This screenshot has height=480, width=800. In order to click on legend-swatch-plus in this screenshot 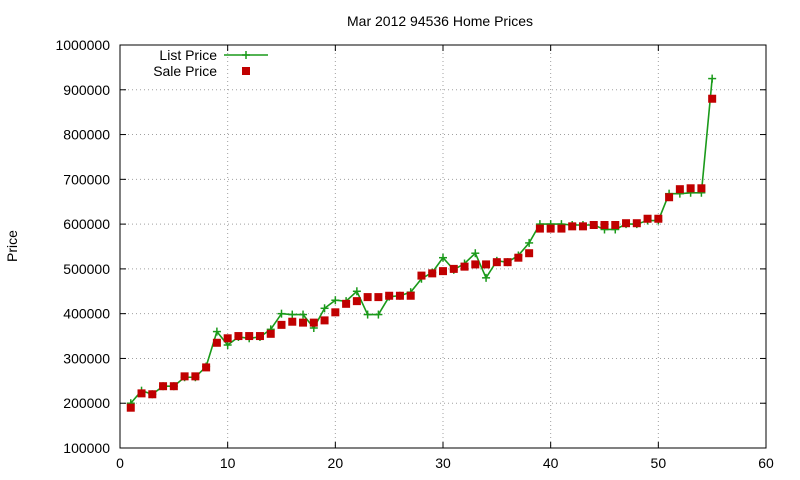, I will do `click(246, 55)`.